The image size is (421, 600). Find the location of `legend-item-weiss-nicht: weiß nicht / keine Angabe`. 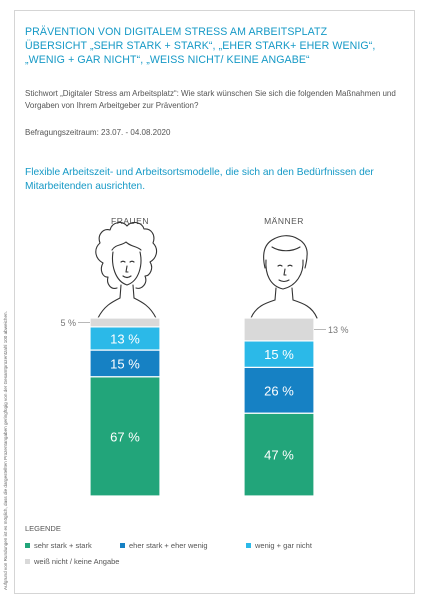

legend-item-weiss-nicht: weiß nicht / keine Angabe is located at coordinates (72, 561).